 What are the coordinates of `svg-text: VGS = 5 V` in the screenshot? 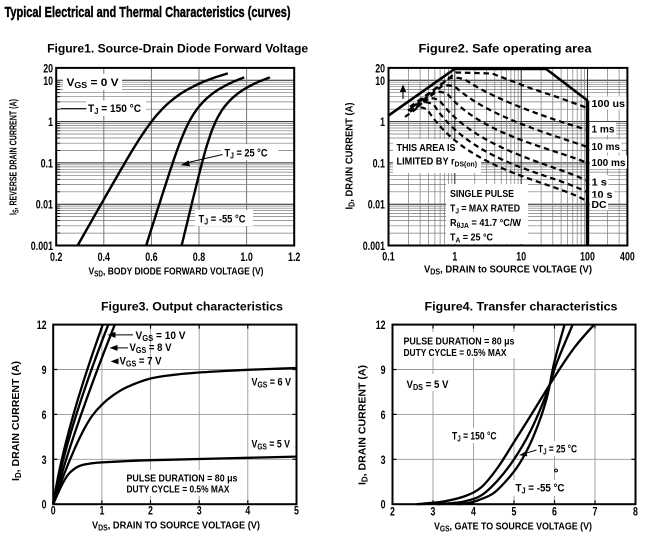 It's located at (271, 445).